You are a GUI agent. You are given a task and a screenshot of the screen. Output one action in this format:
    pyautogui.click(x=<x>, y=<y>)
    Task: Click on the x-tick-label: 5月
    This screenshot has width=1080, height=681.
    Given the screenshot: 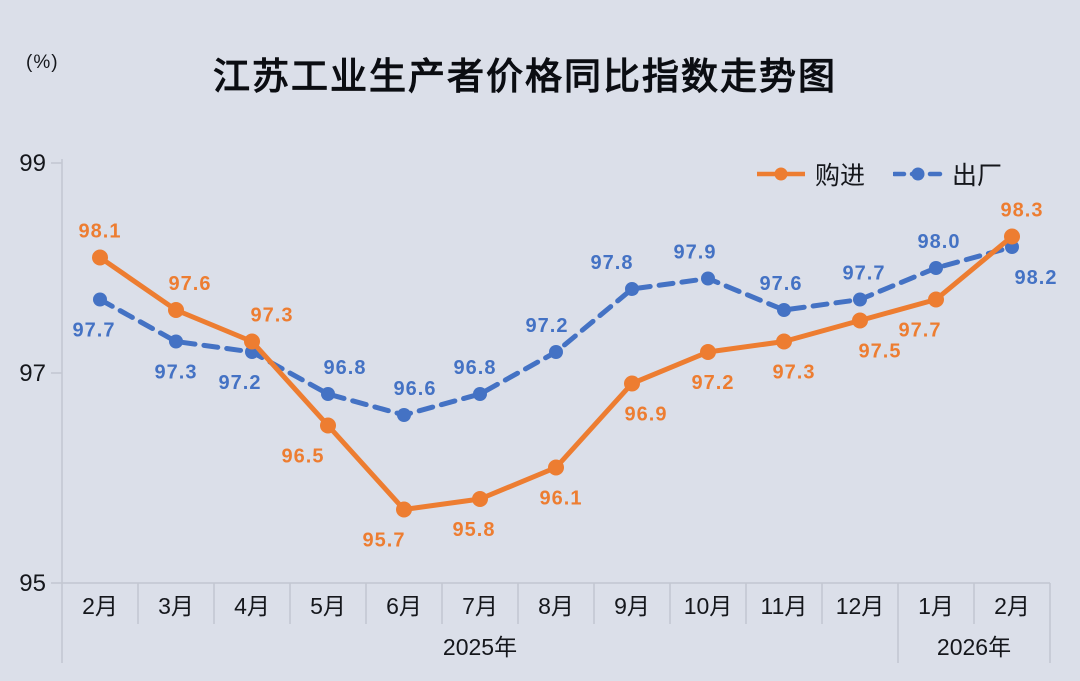 What is the action you would take?
    pyautogui.click(x=328, y=606)
    